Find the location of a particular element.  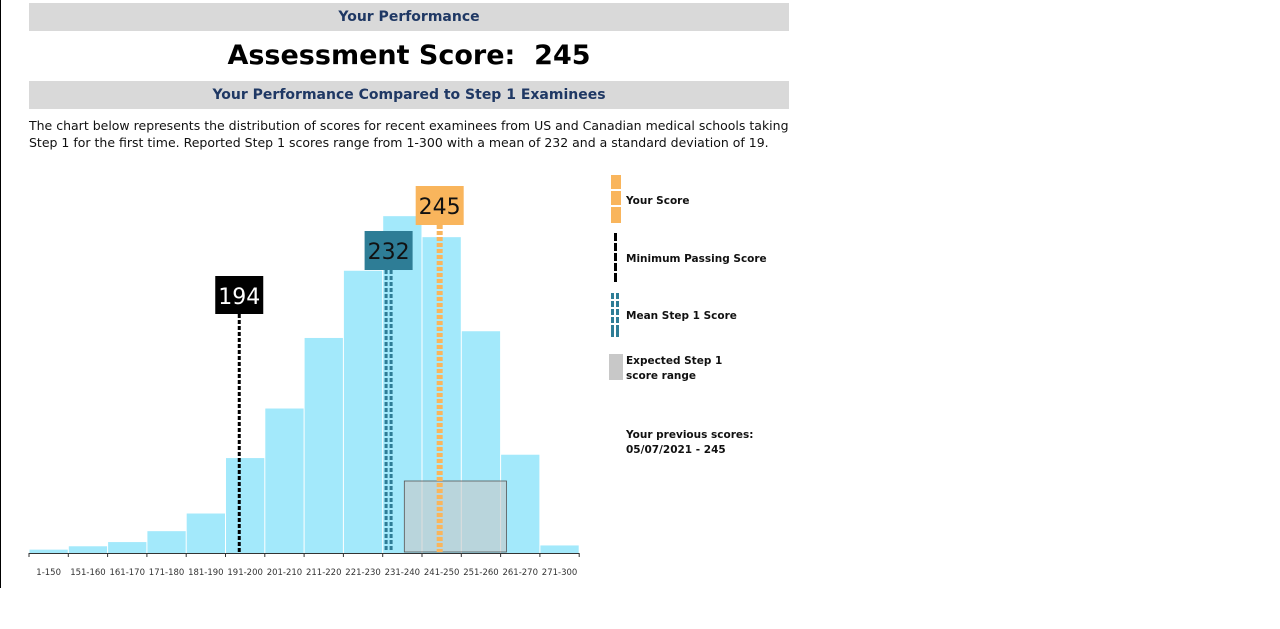

min-passing-label-box is located at coordinates (239, 295).